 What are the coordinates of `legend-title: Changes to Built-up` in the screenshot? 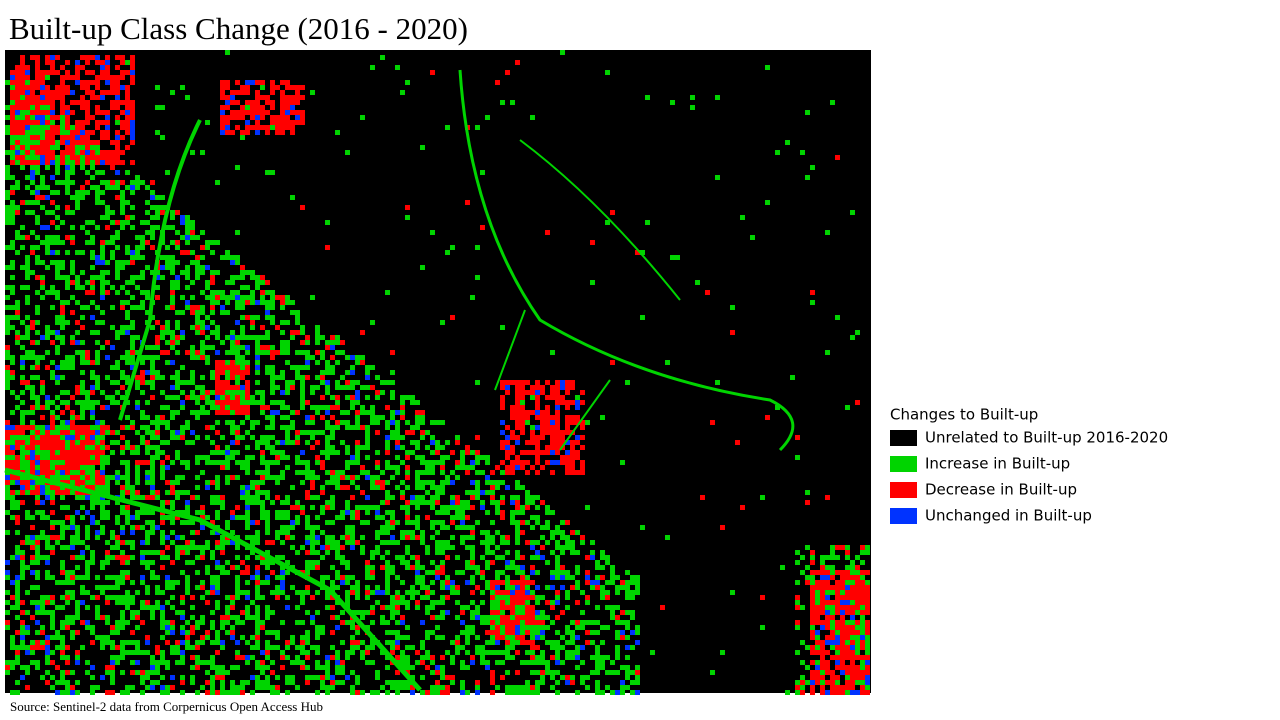 It's located at (964, 415).